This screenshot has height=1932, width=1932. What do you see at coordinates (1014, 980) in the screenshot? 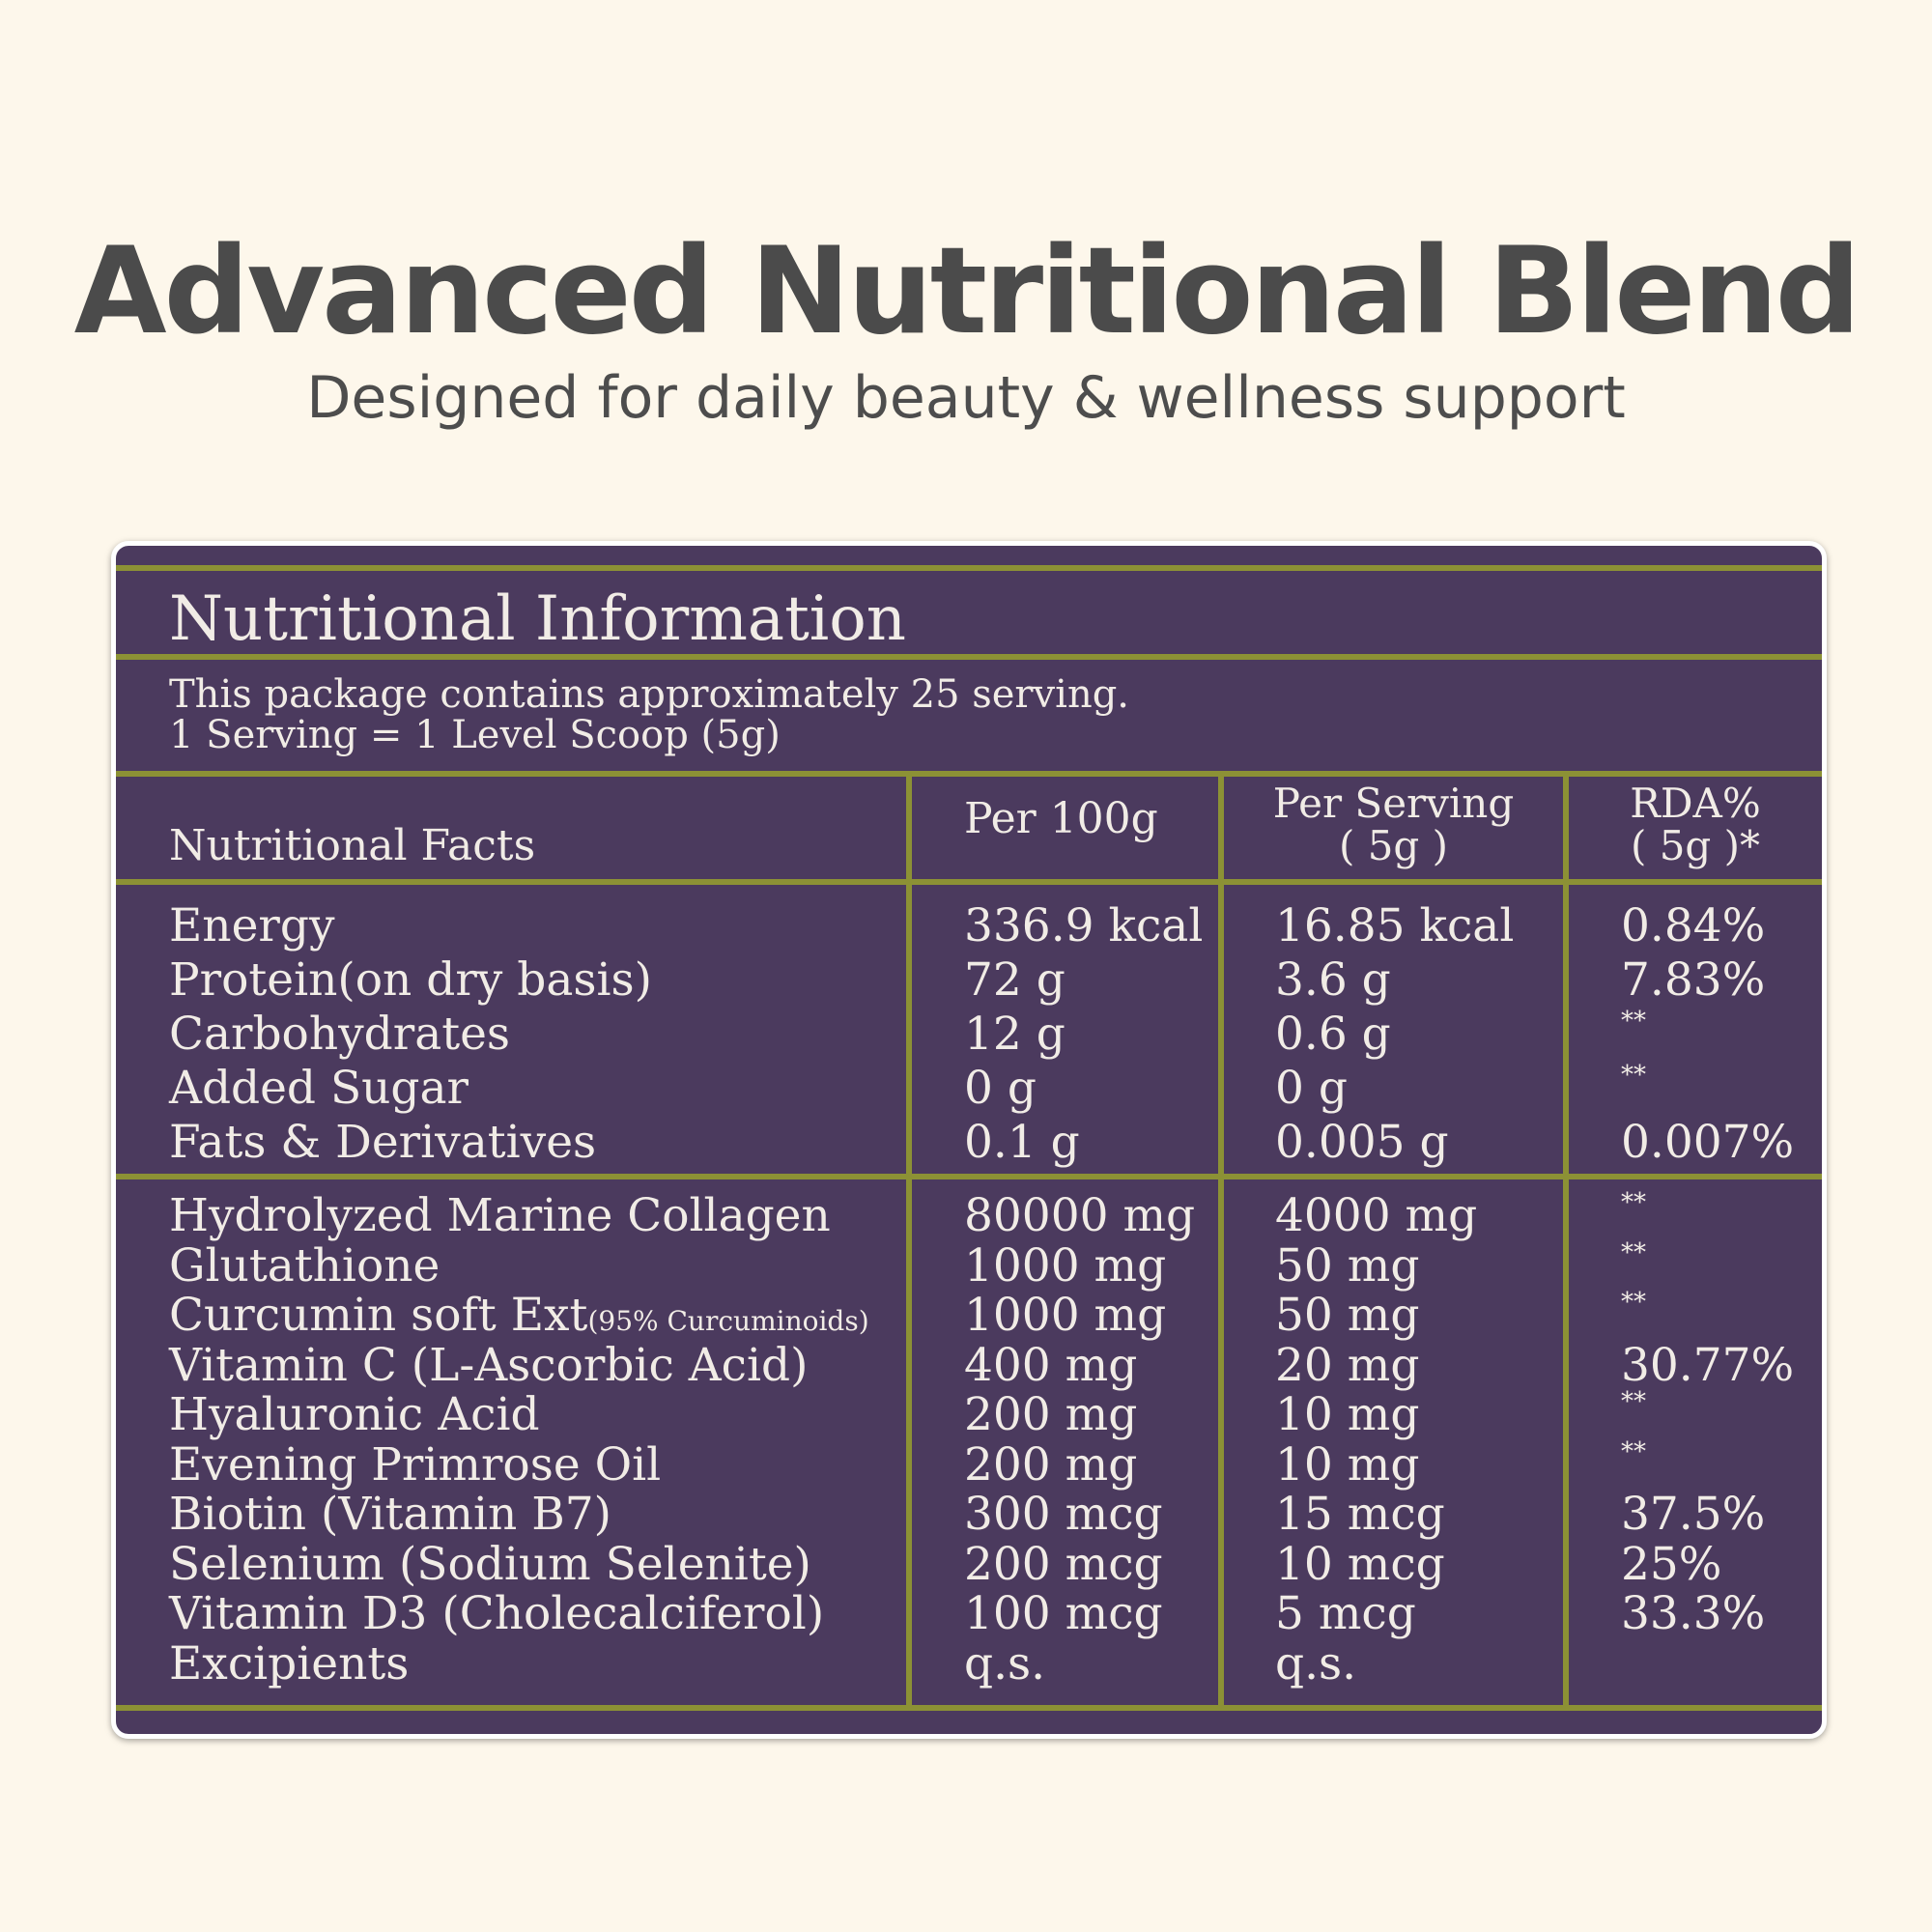
I see `nutrient-per100-text: 72 g` at bounding box center [1014, 980].